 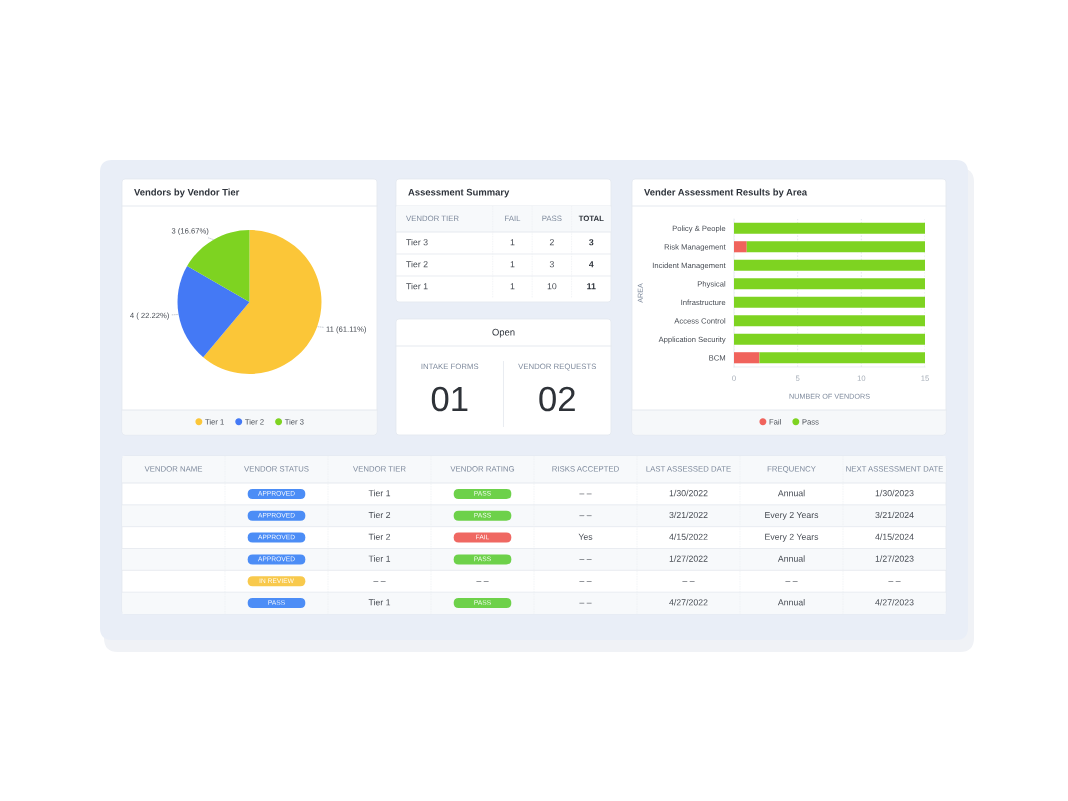 What do you see at coordinates (894, 515) in the screenshot?
I see `text: 3/21/2024` at bounding box center [894, 515].